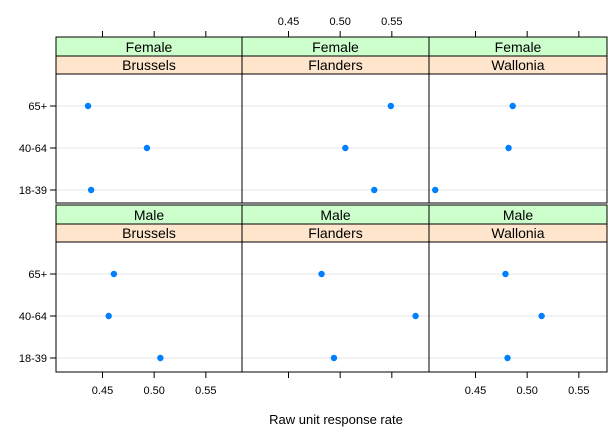 The image size is (608, 435). I want to click on x-tick-label-top: 0.50, so click(339, 22).